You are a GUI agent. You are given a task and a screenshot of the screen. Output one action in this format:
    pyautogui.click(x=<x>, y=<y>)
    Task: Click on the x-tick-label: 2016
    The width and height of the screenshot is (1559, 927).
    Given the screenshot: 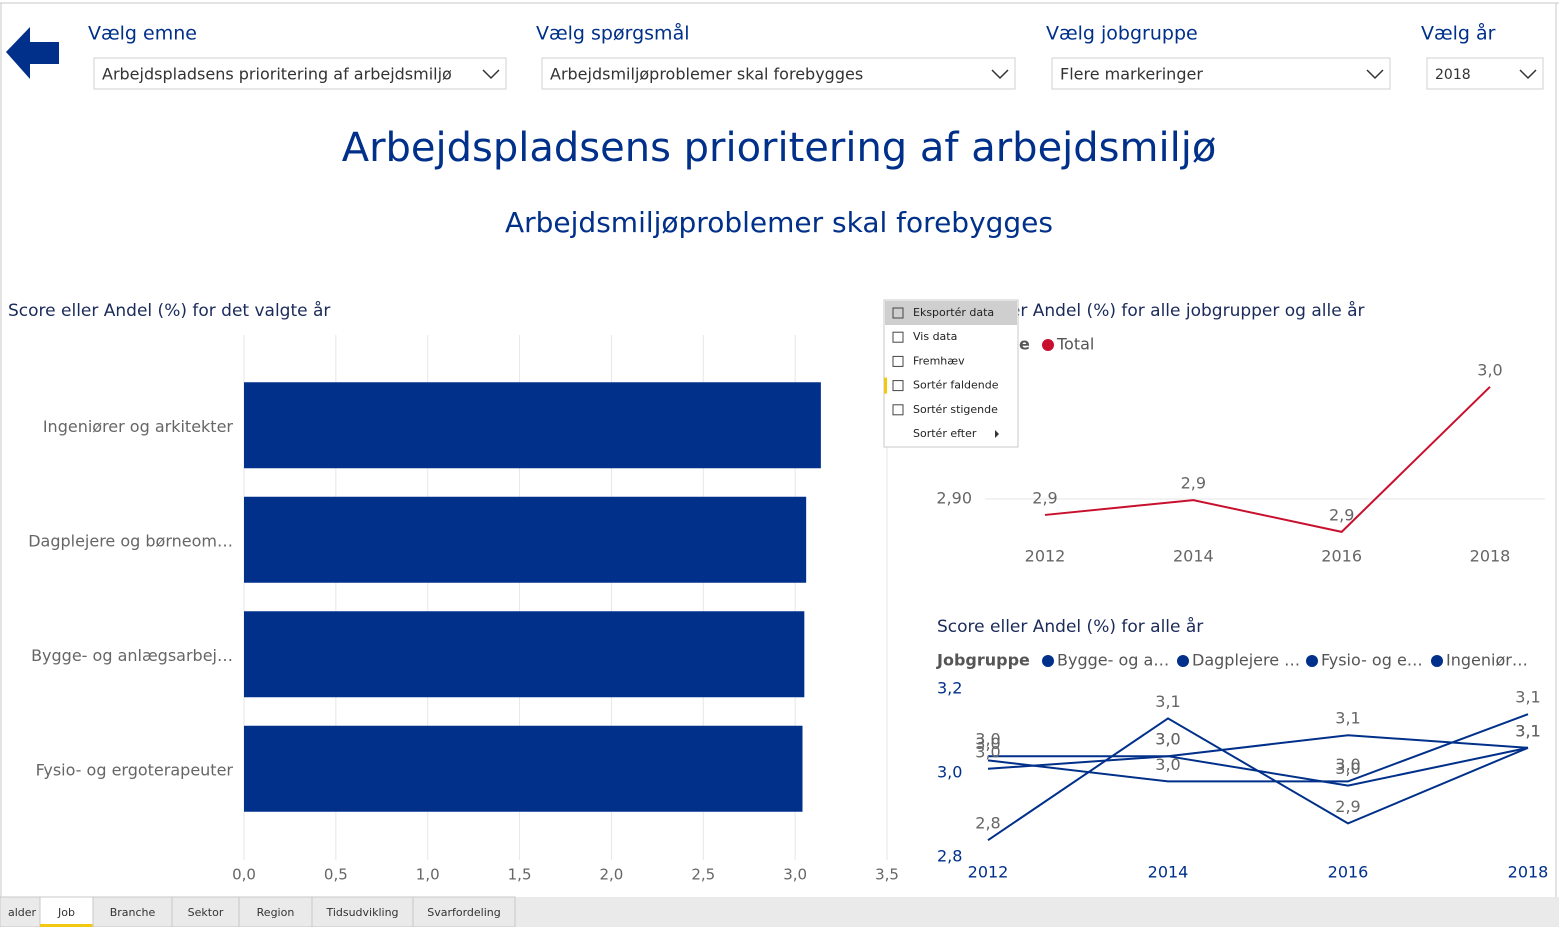 What is the action you would take?
    pyautogui.click(x=1341, y=556)
    